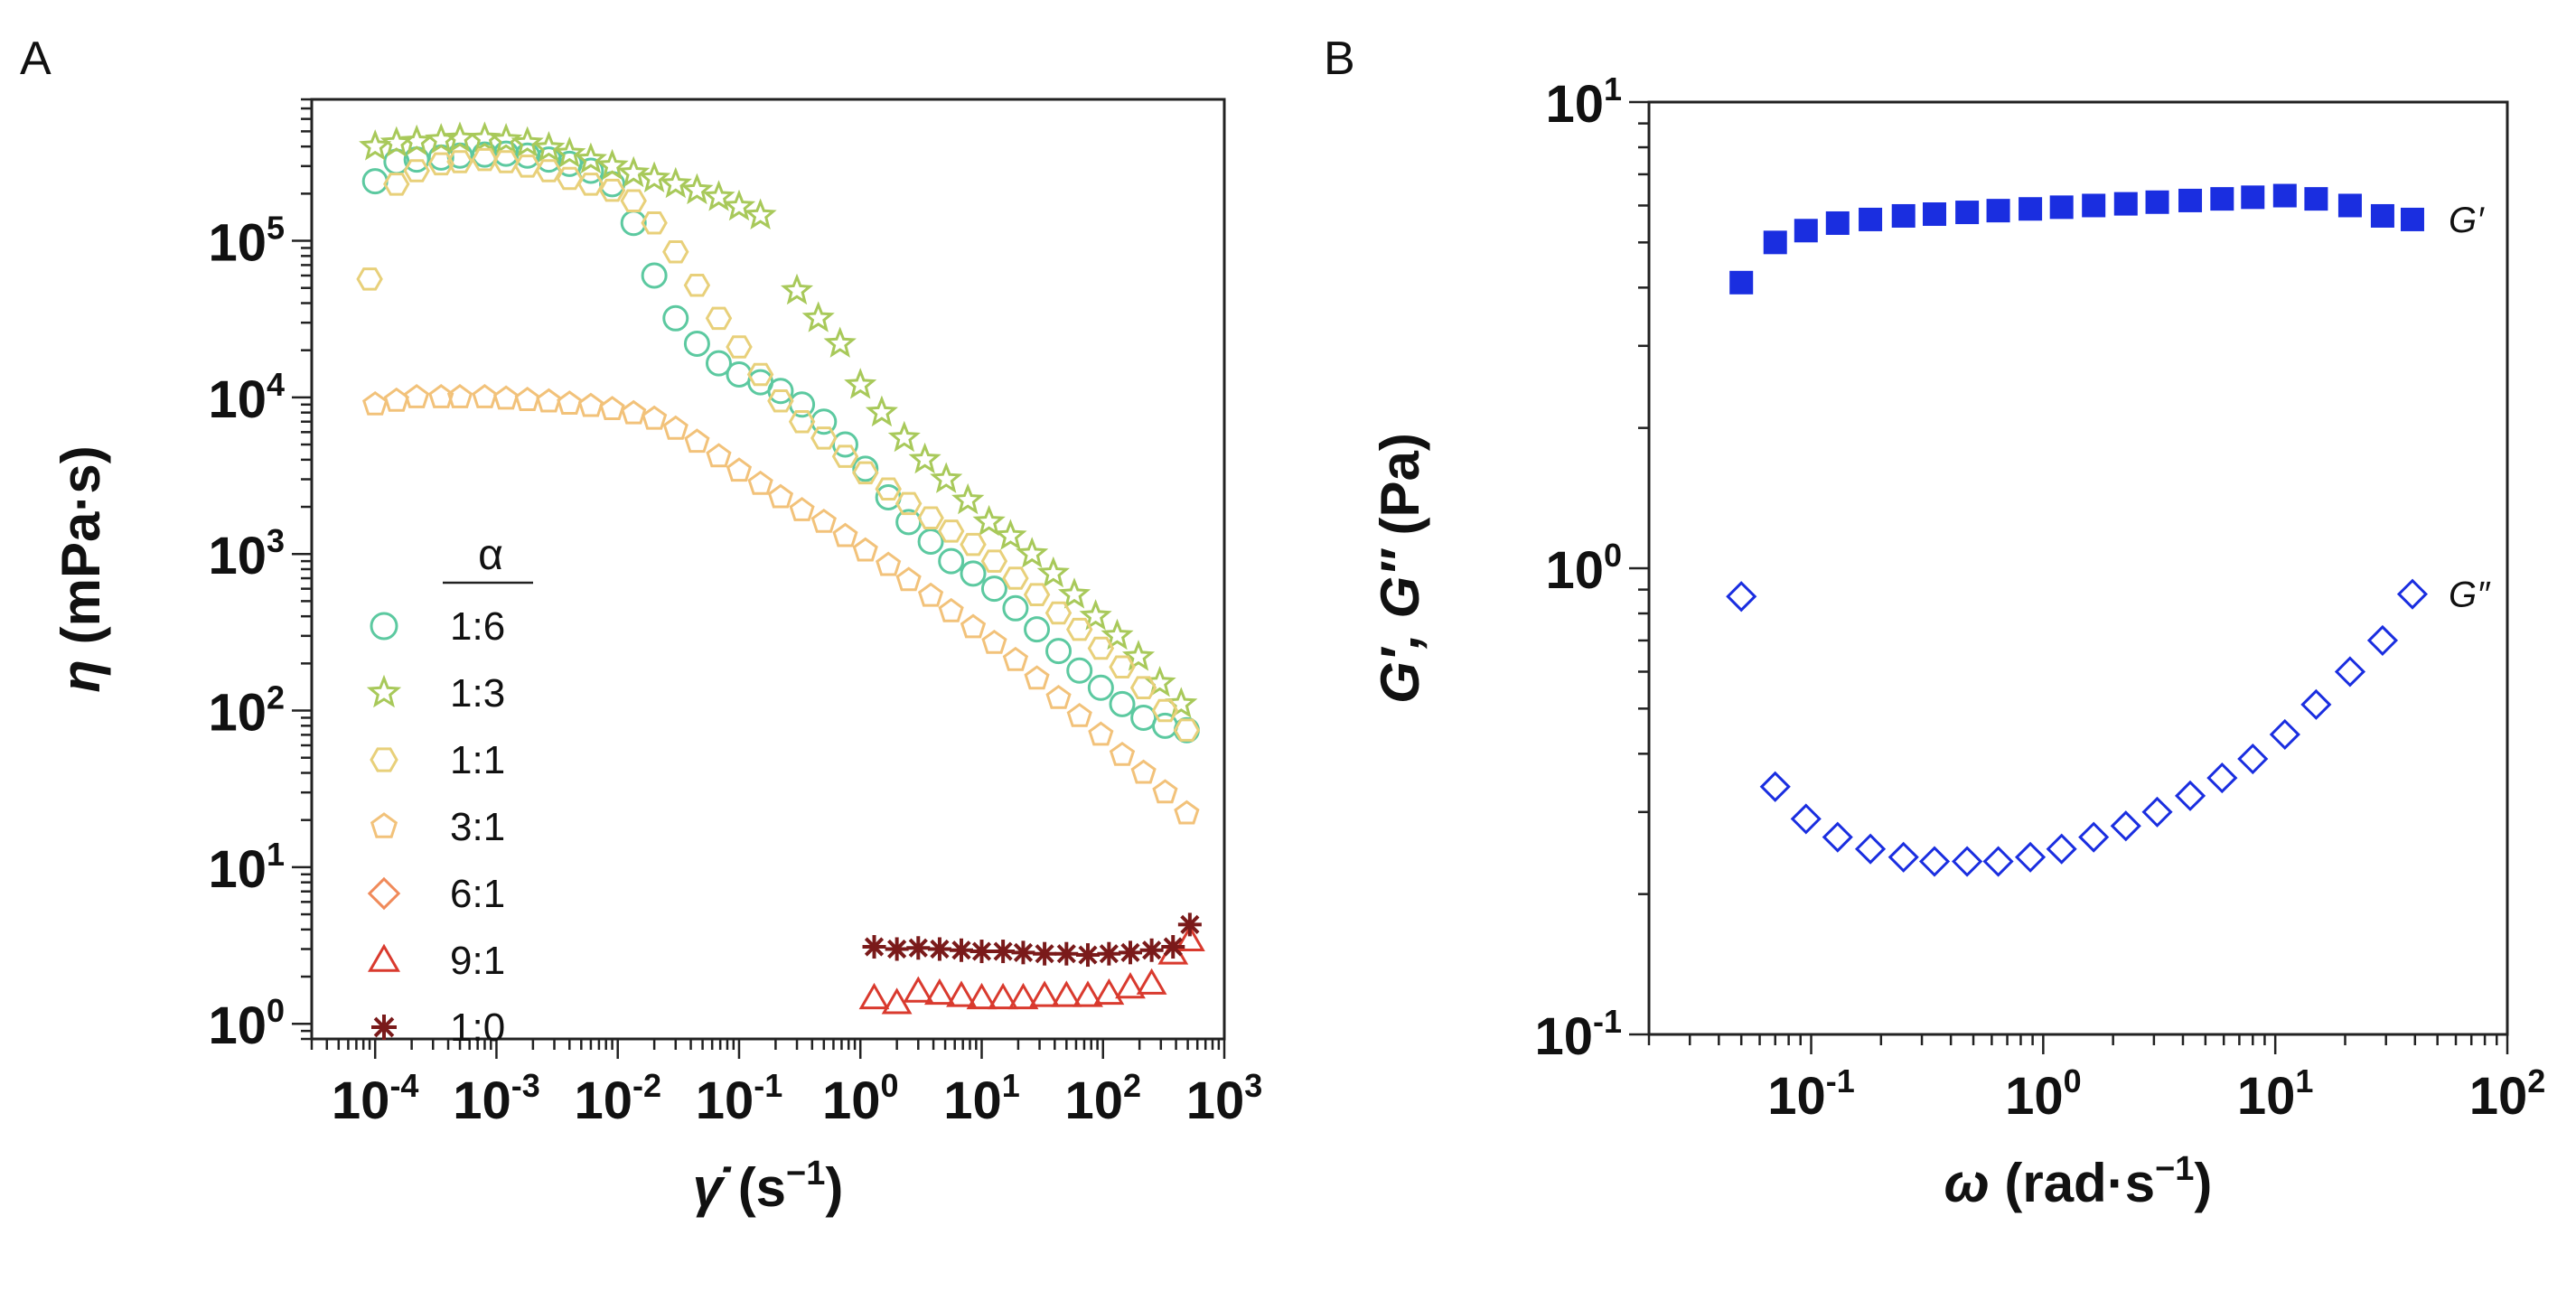  What do you see at coordinates (81, 568) in the screenshot?
I see `y-axis-title: η (mPa·s)` at bounding box center [81, 568].